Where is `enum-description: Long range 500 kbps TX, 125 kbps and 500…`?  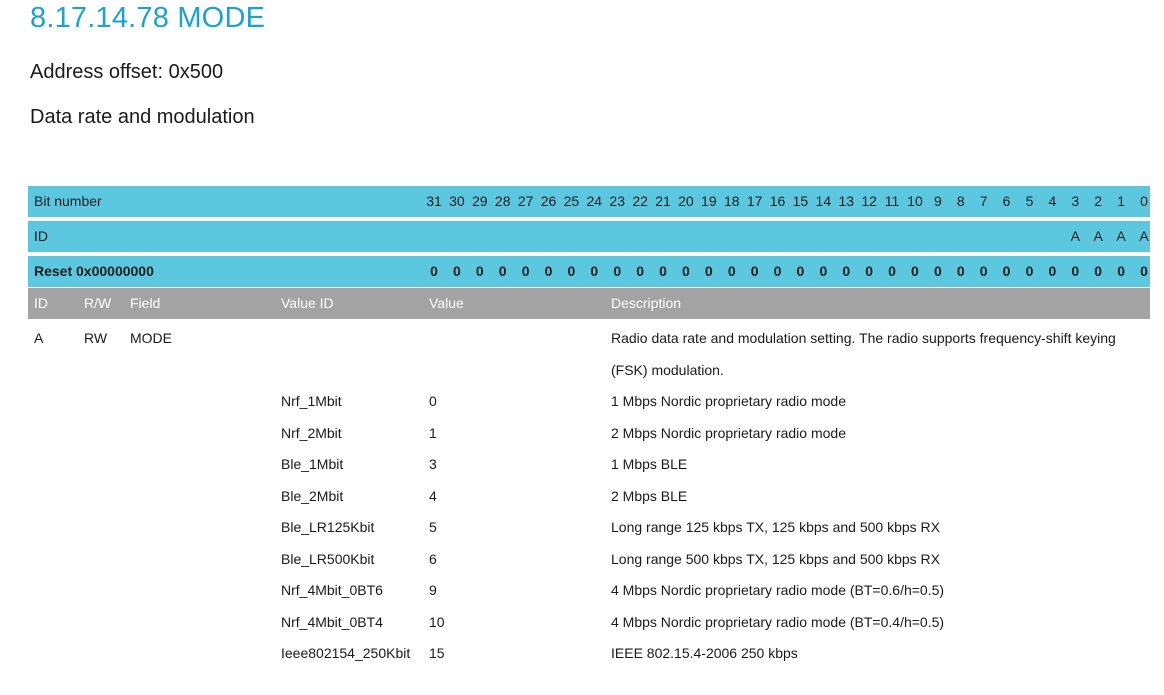 enum-description: Long range 500 kbps TX, 125 kbps and 500… is located at coordinates (775, 558).